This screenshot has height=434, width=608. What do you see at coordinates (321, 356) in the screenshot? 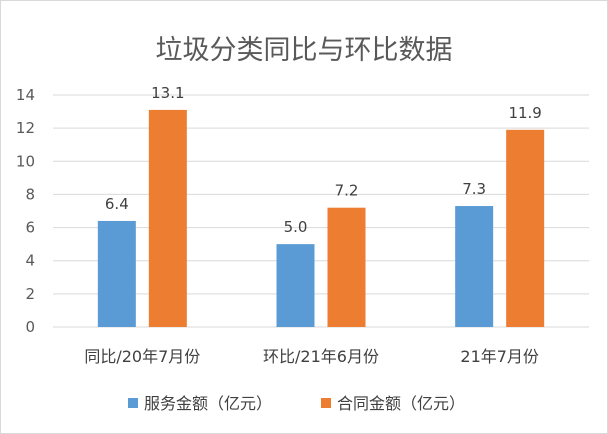
I see `x-category-label: 环比/21年6月份` at bounding box center [321, 356].